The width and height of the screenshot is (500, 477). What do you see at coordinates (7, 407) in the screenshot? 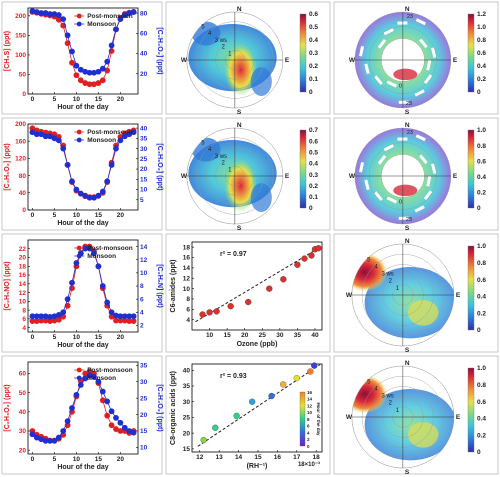
I see `y-left-axis-label: [C₂H₃O₂] (ppt)` at bounding box center [7, 407].